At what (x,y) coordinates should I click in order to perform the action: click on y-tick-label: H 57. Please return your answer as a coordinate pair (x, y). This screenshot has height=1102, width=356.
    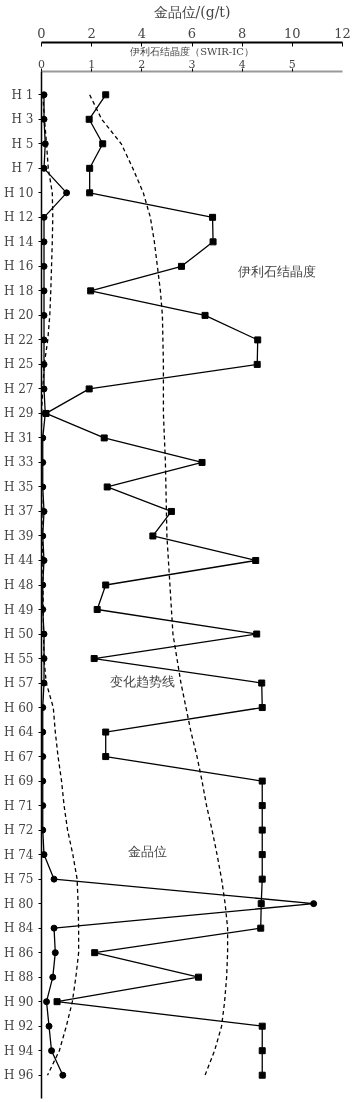
    Looking at the image, I should click on (18, 683).